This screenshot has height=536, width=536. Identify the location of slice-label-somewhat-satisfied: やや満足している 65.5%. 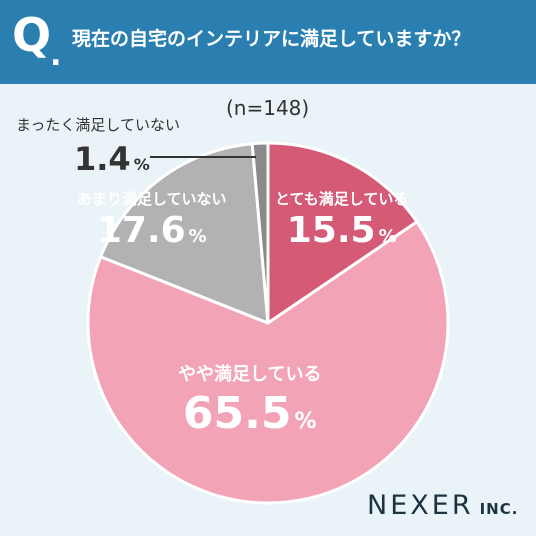
(249, 398).